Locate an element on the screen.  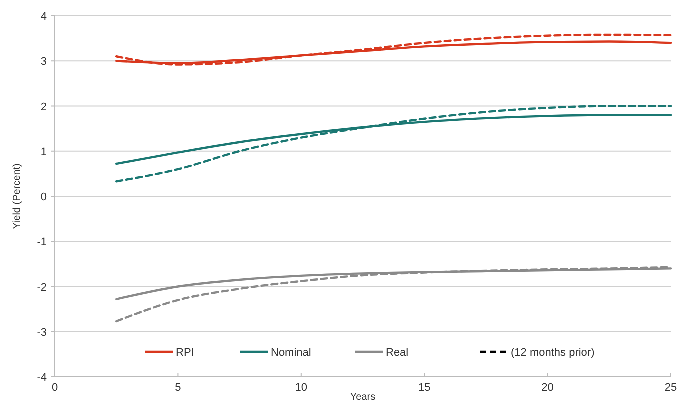
y-tick-label: 1 is located at coordinates (43, 152).